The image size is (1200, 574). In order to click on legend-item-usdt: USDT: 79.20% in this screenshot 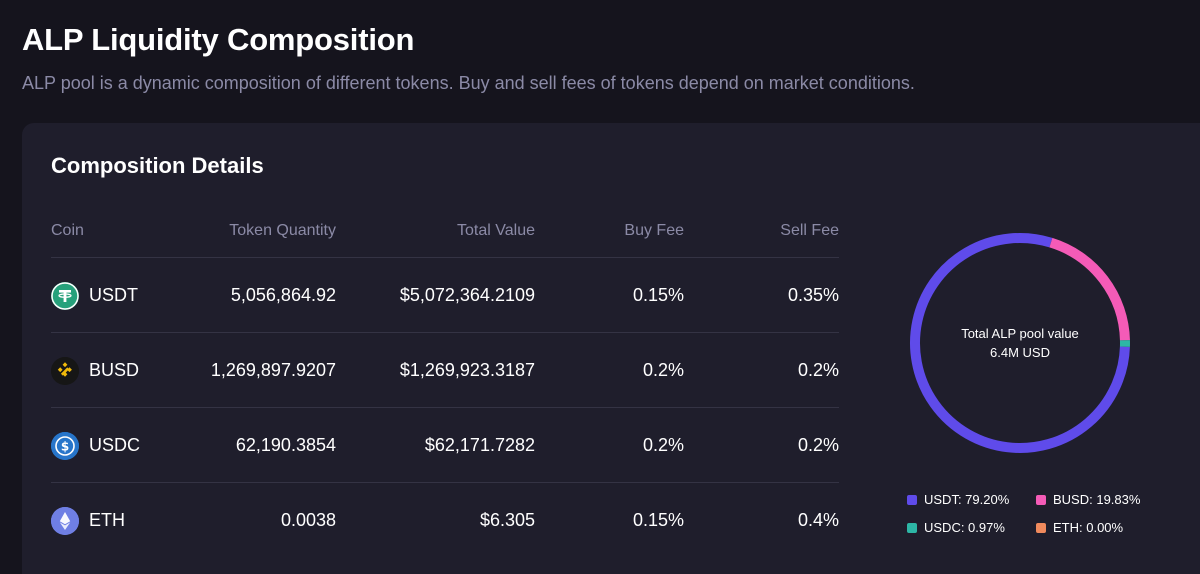, I will do `click(958, 499)`.